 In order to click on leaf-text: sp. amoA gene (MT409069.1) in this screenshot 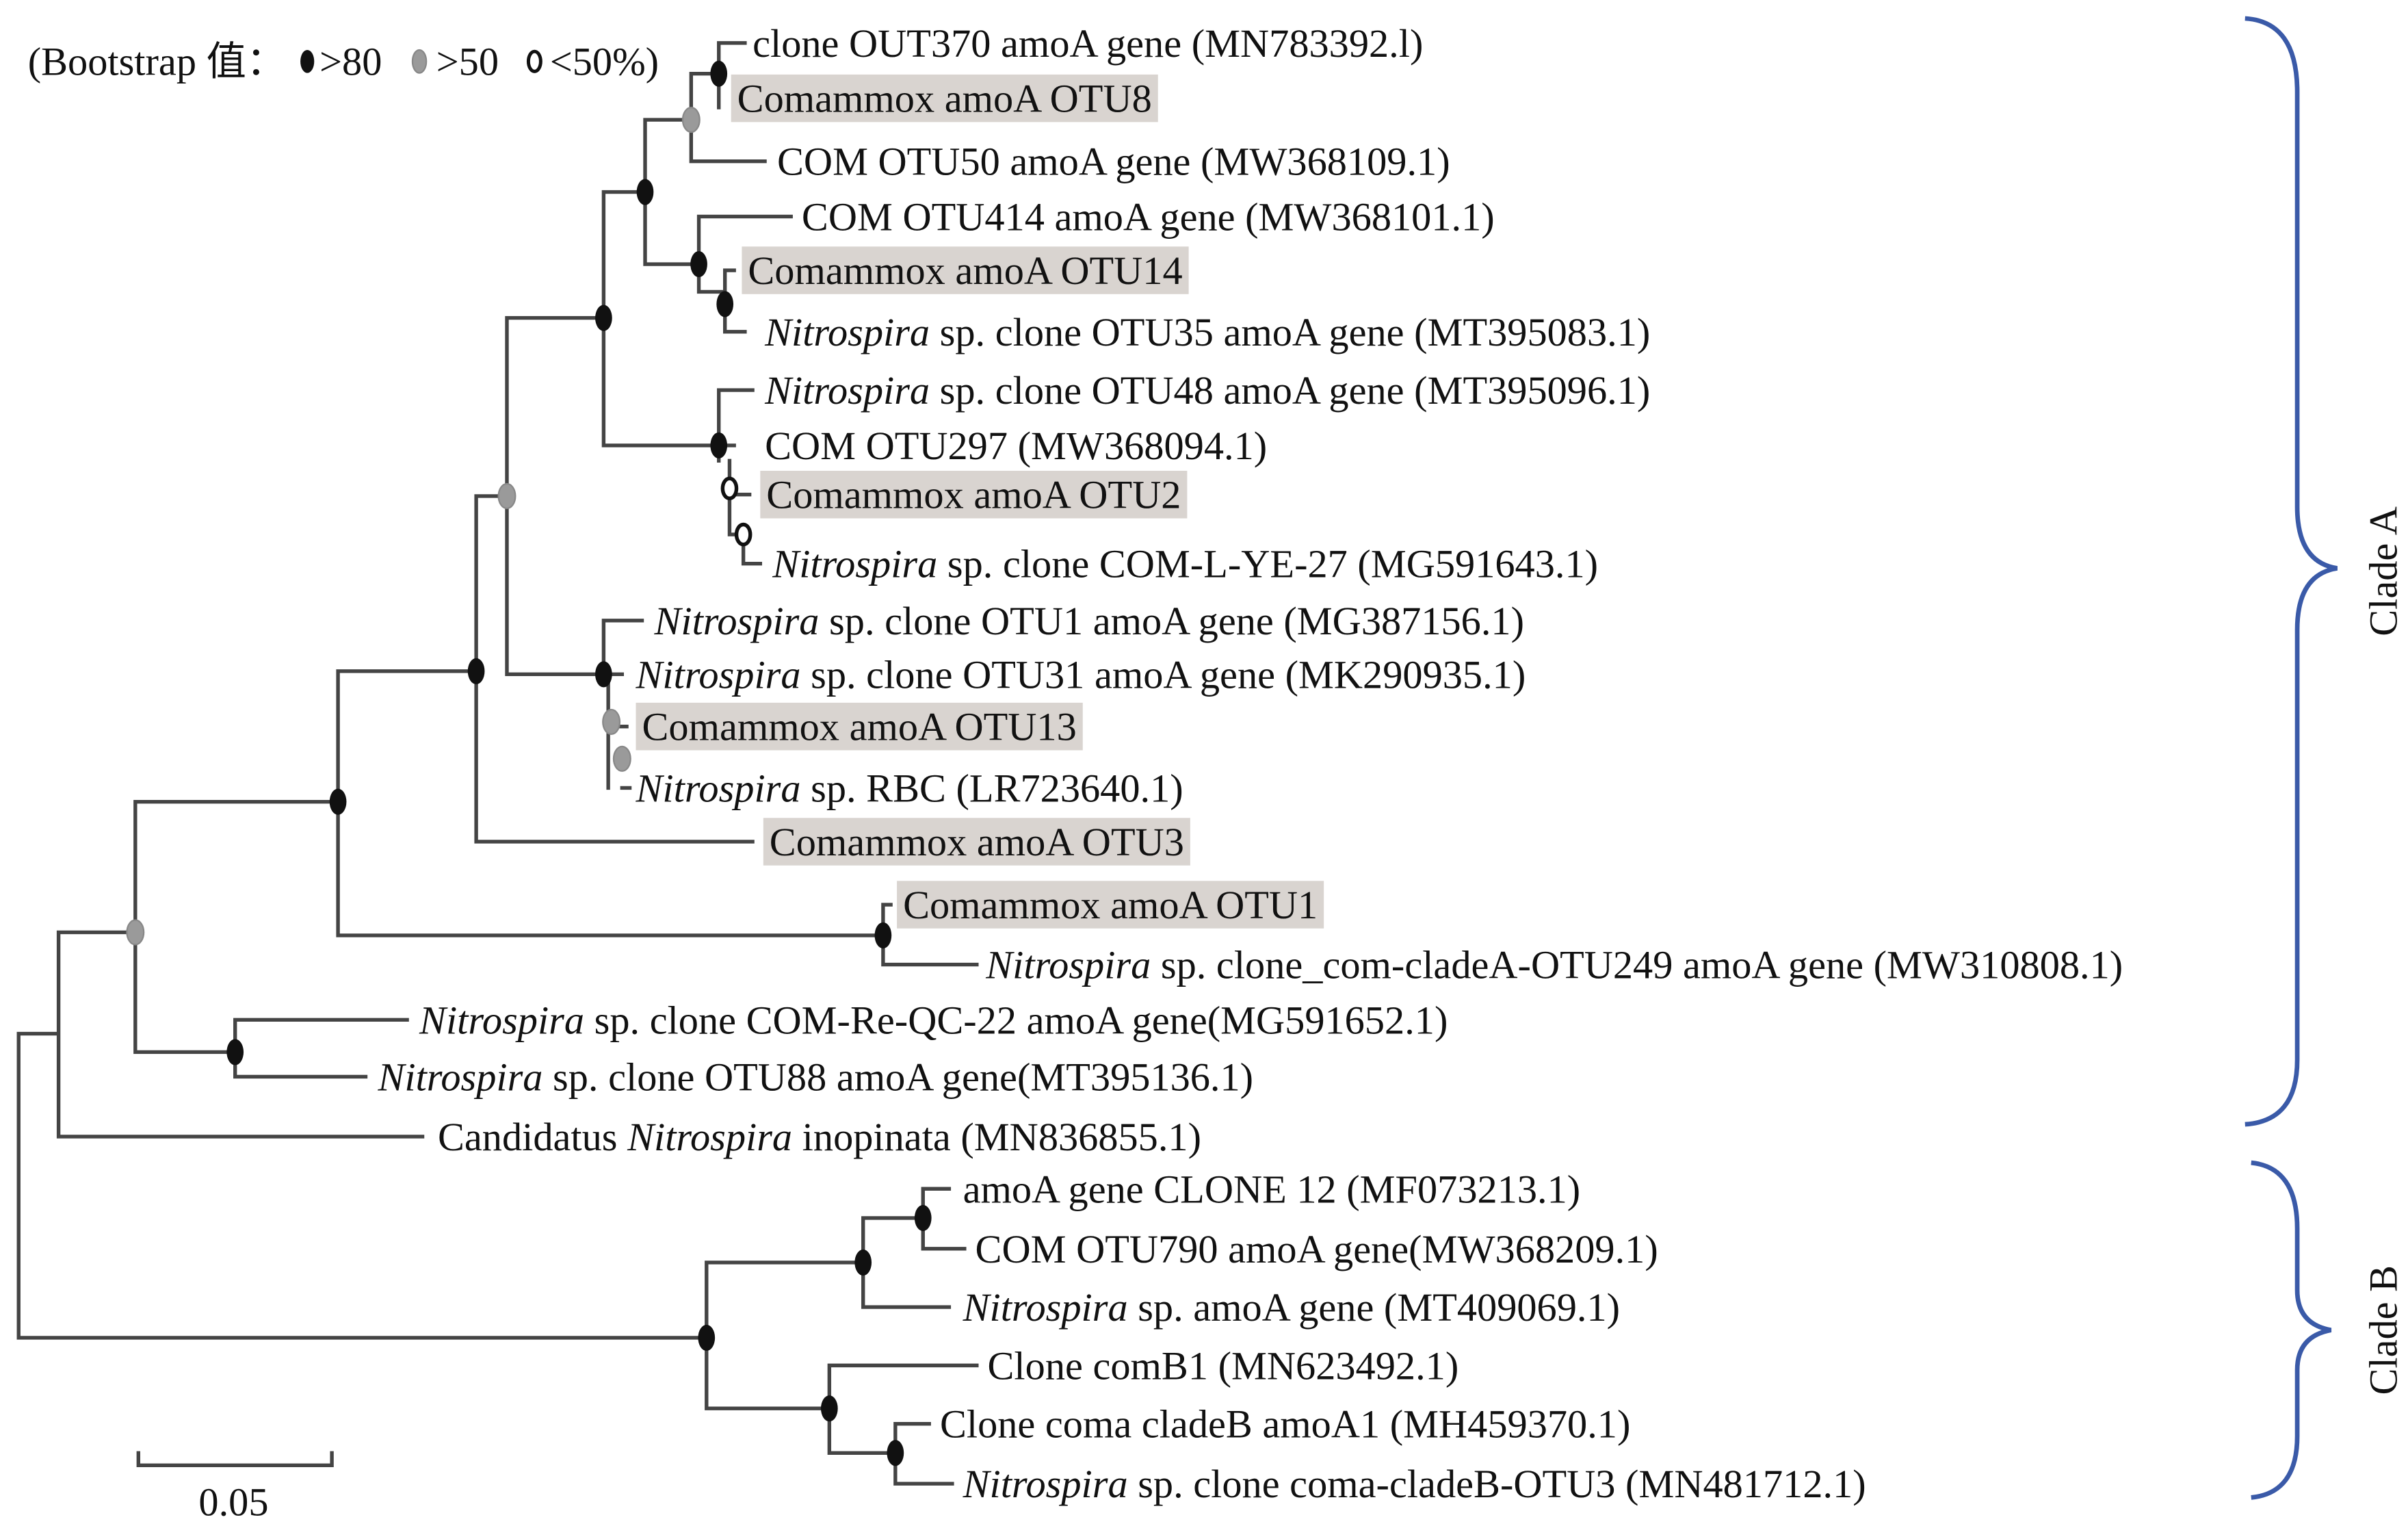, I will do `click(1374, 1307)`.